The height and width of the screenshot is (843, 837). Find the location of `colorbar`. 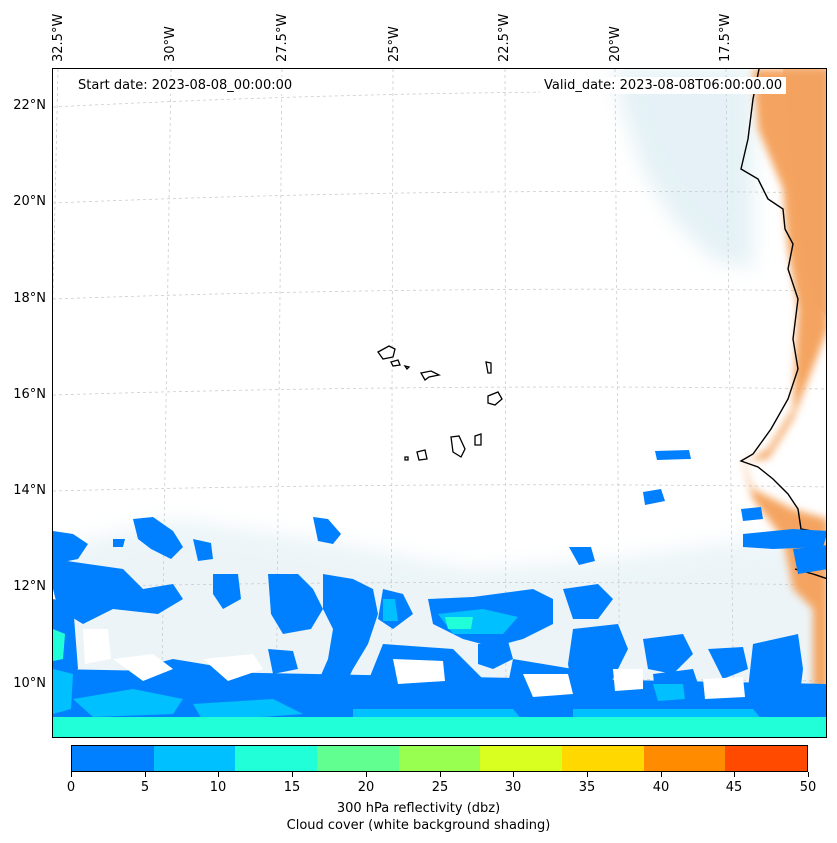

colorbar is located at coordinates (439, 758).